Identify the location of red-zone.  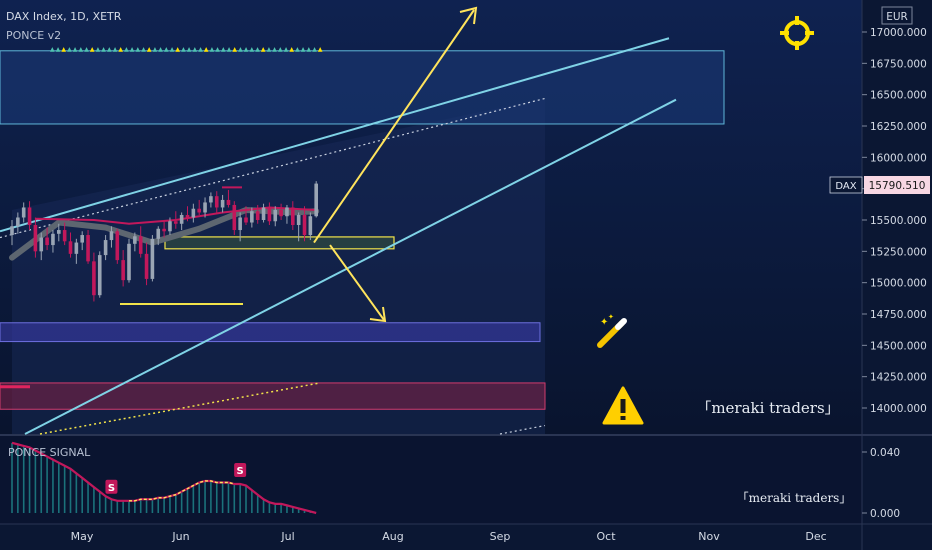
(273, 396).